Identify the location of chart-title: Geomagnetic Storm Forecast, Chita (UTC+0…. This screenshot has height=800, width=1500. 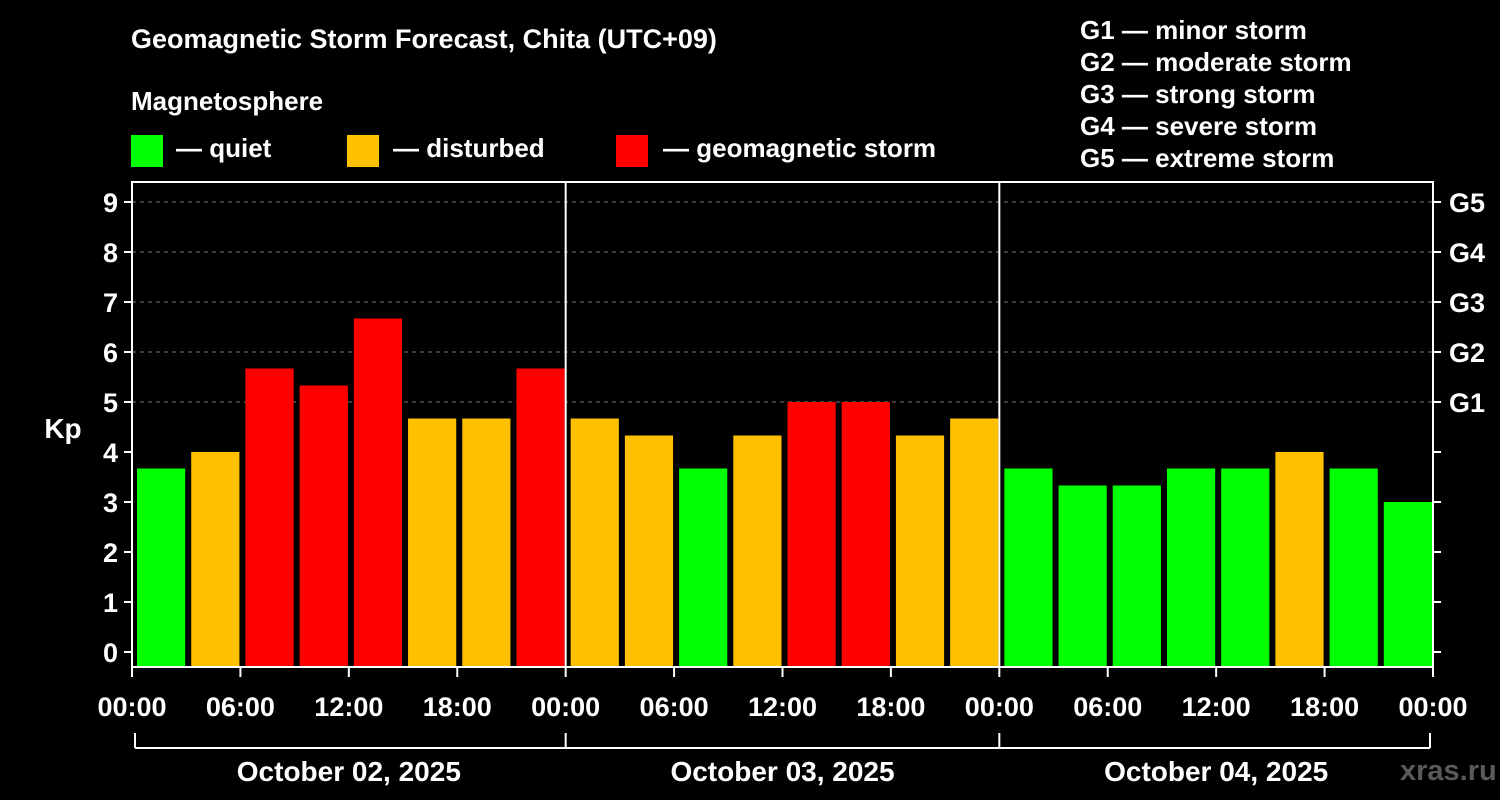
(424, 39).